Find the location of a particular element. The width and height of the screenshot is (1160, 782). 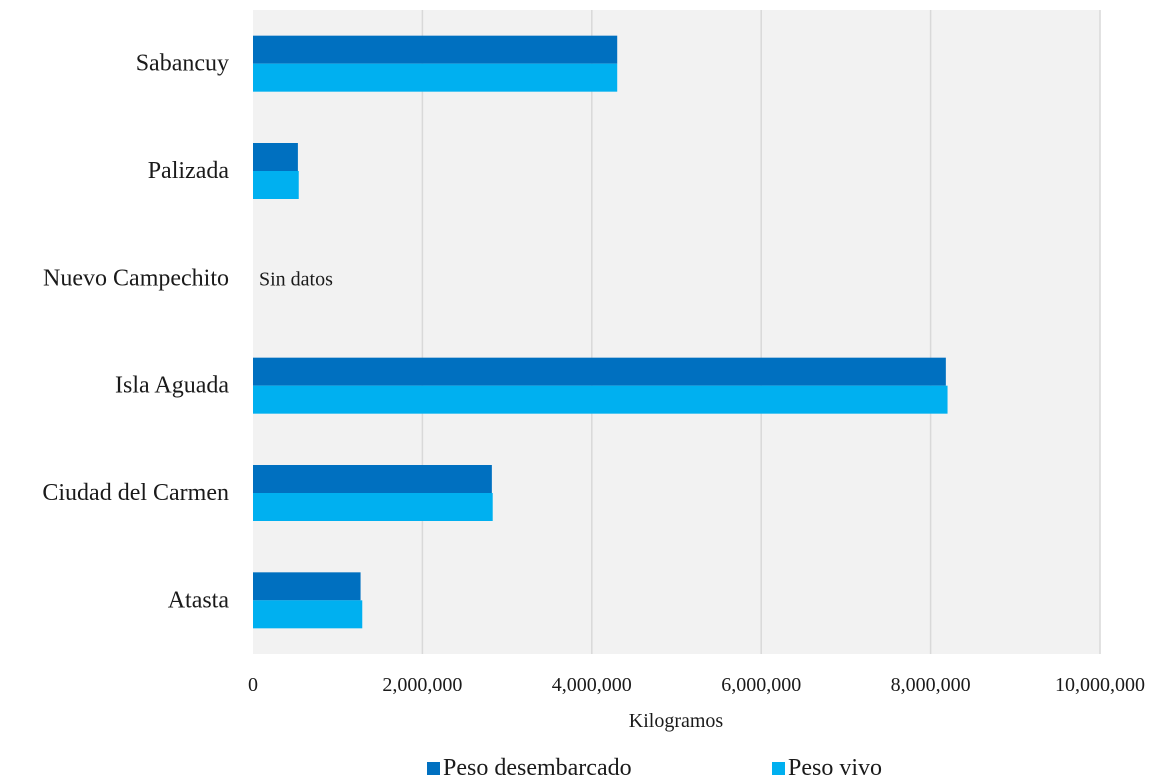

x-tick-label: 6,000,000 is located at coordinates (761, 685).